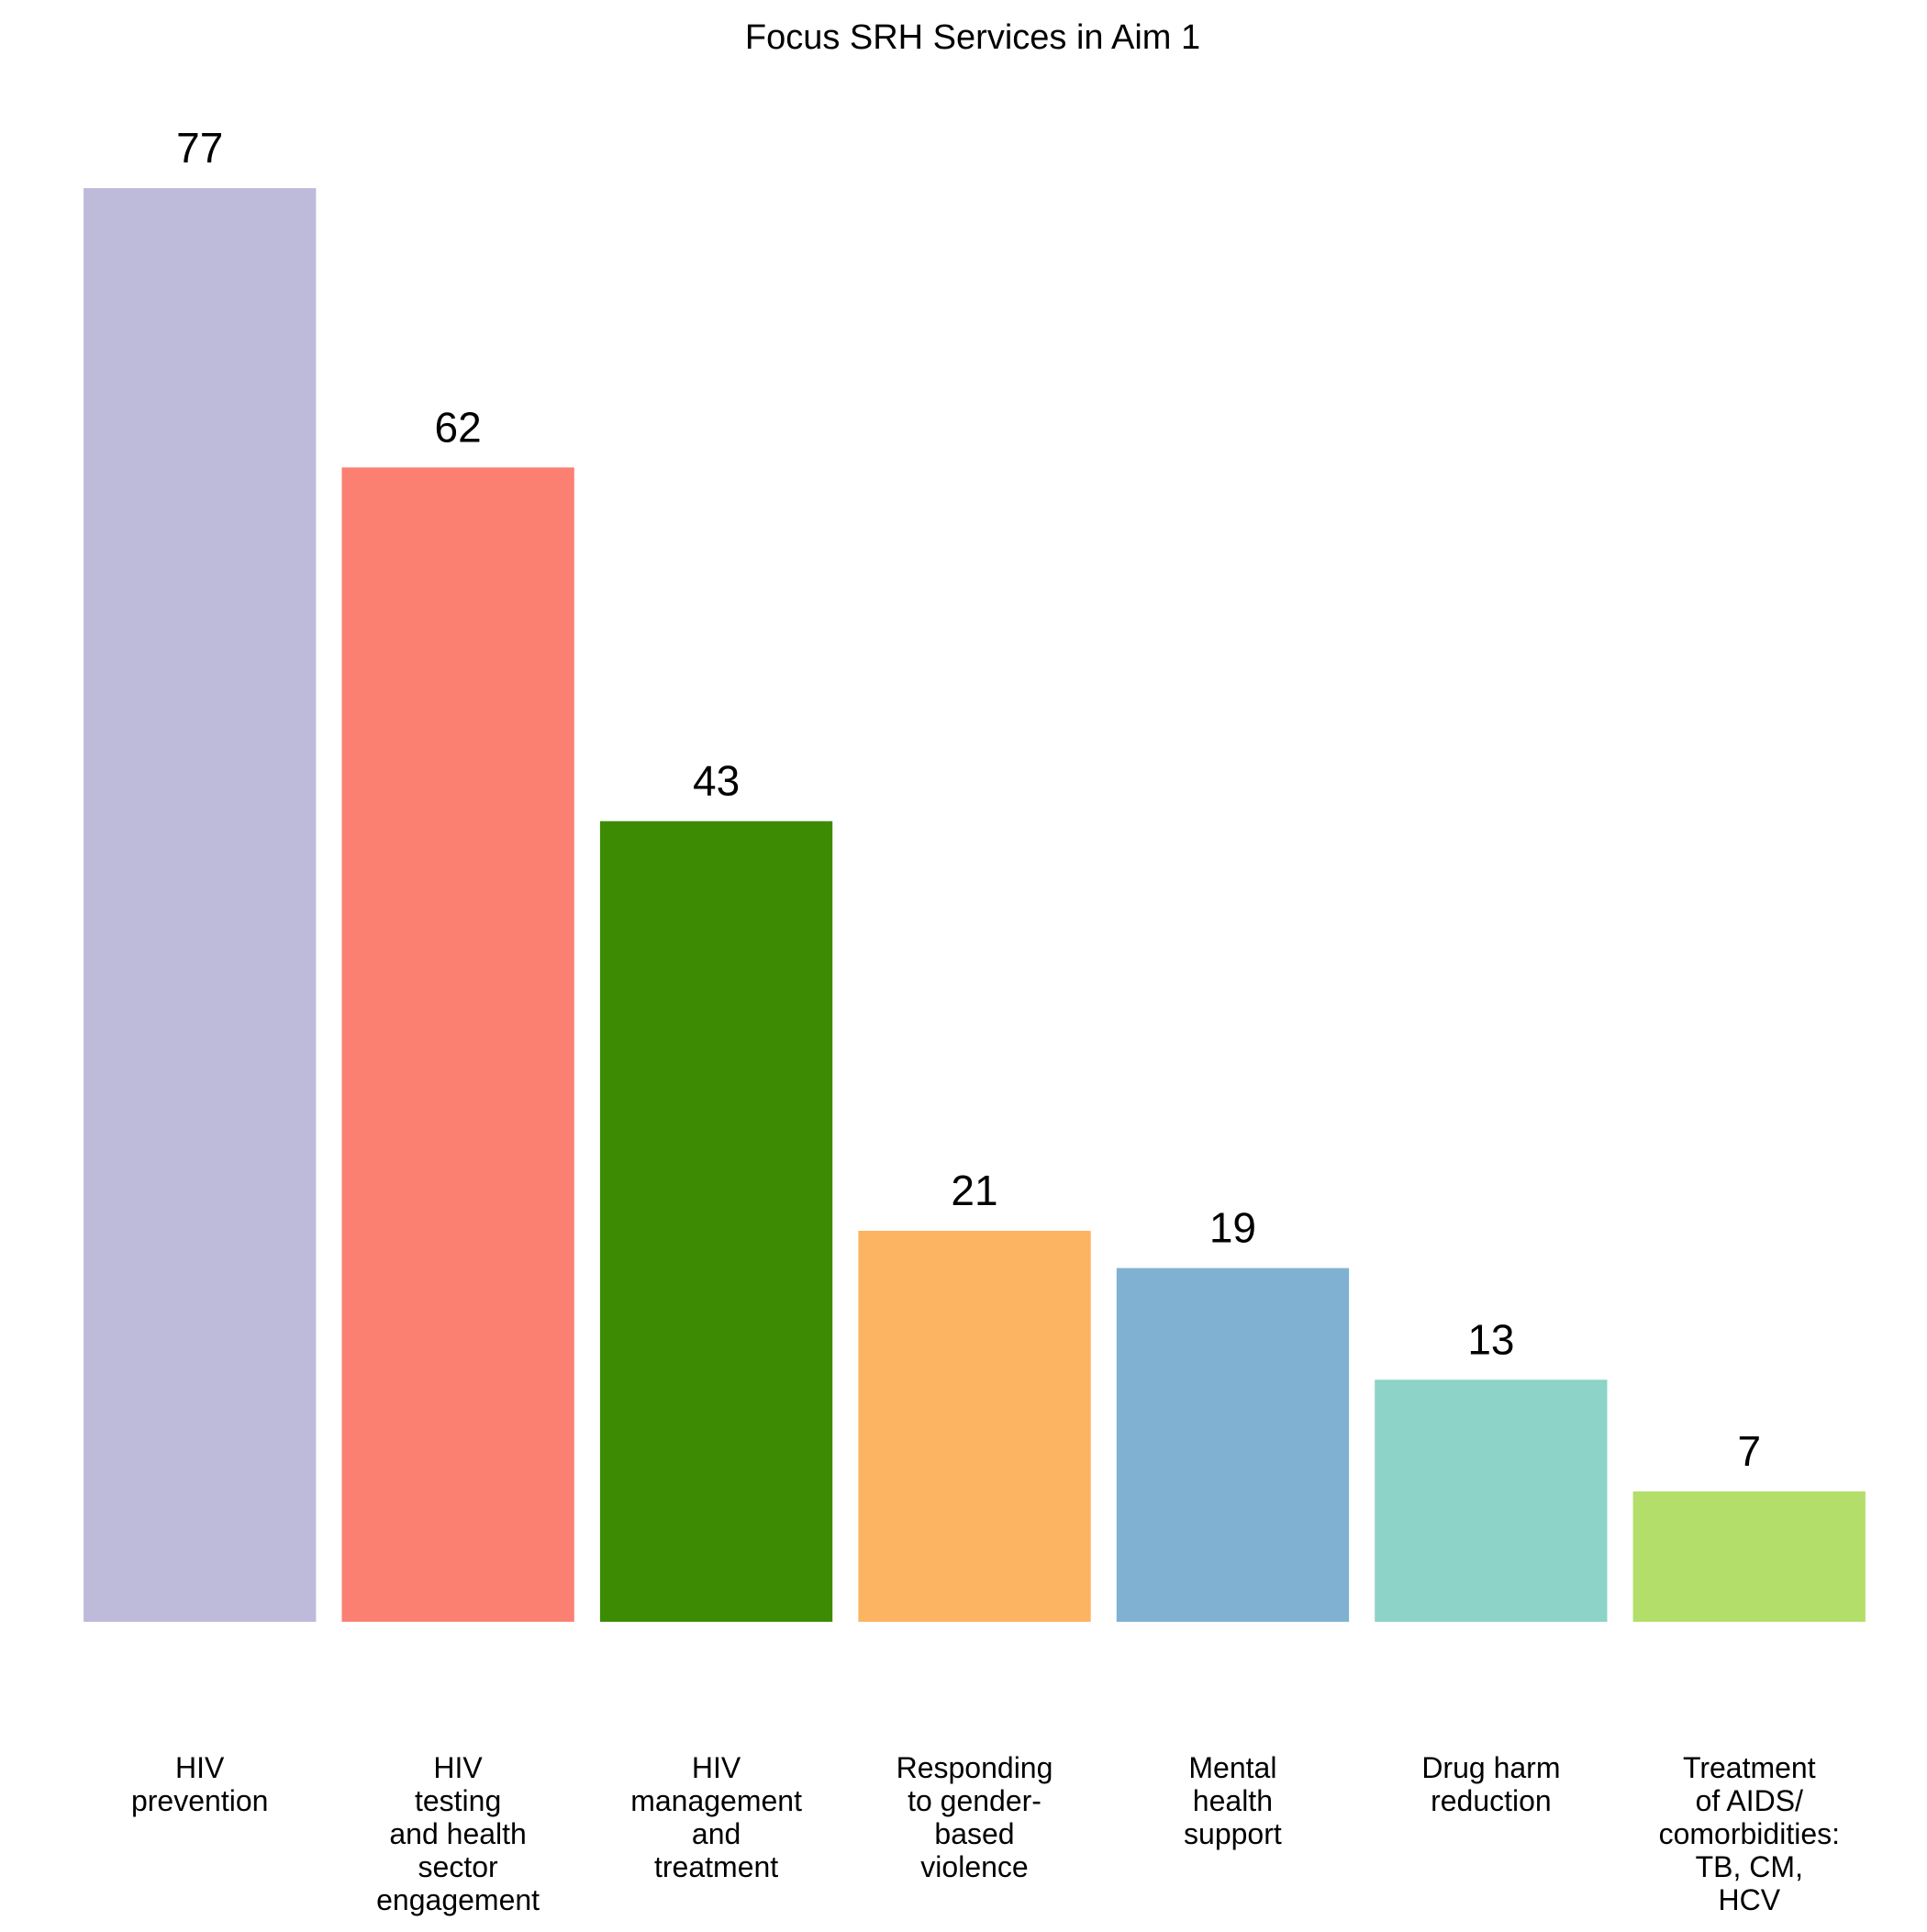  I want to click on x-tick-label-line: support, so click(1233, 1833).